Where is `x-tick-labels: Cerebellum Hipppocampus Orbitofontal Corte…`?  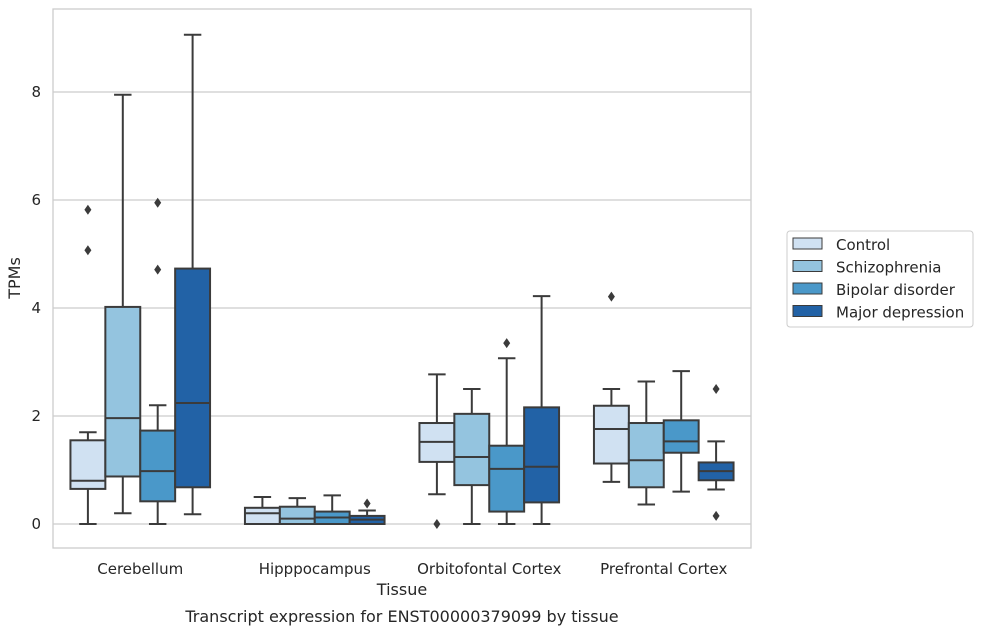
x-tick-labels: Cerebellum Hipppocampus Orbitofontal Corte… is located at coordinates (412, 569).